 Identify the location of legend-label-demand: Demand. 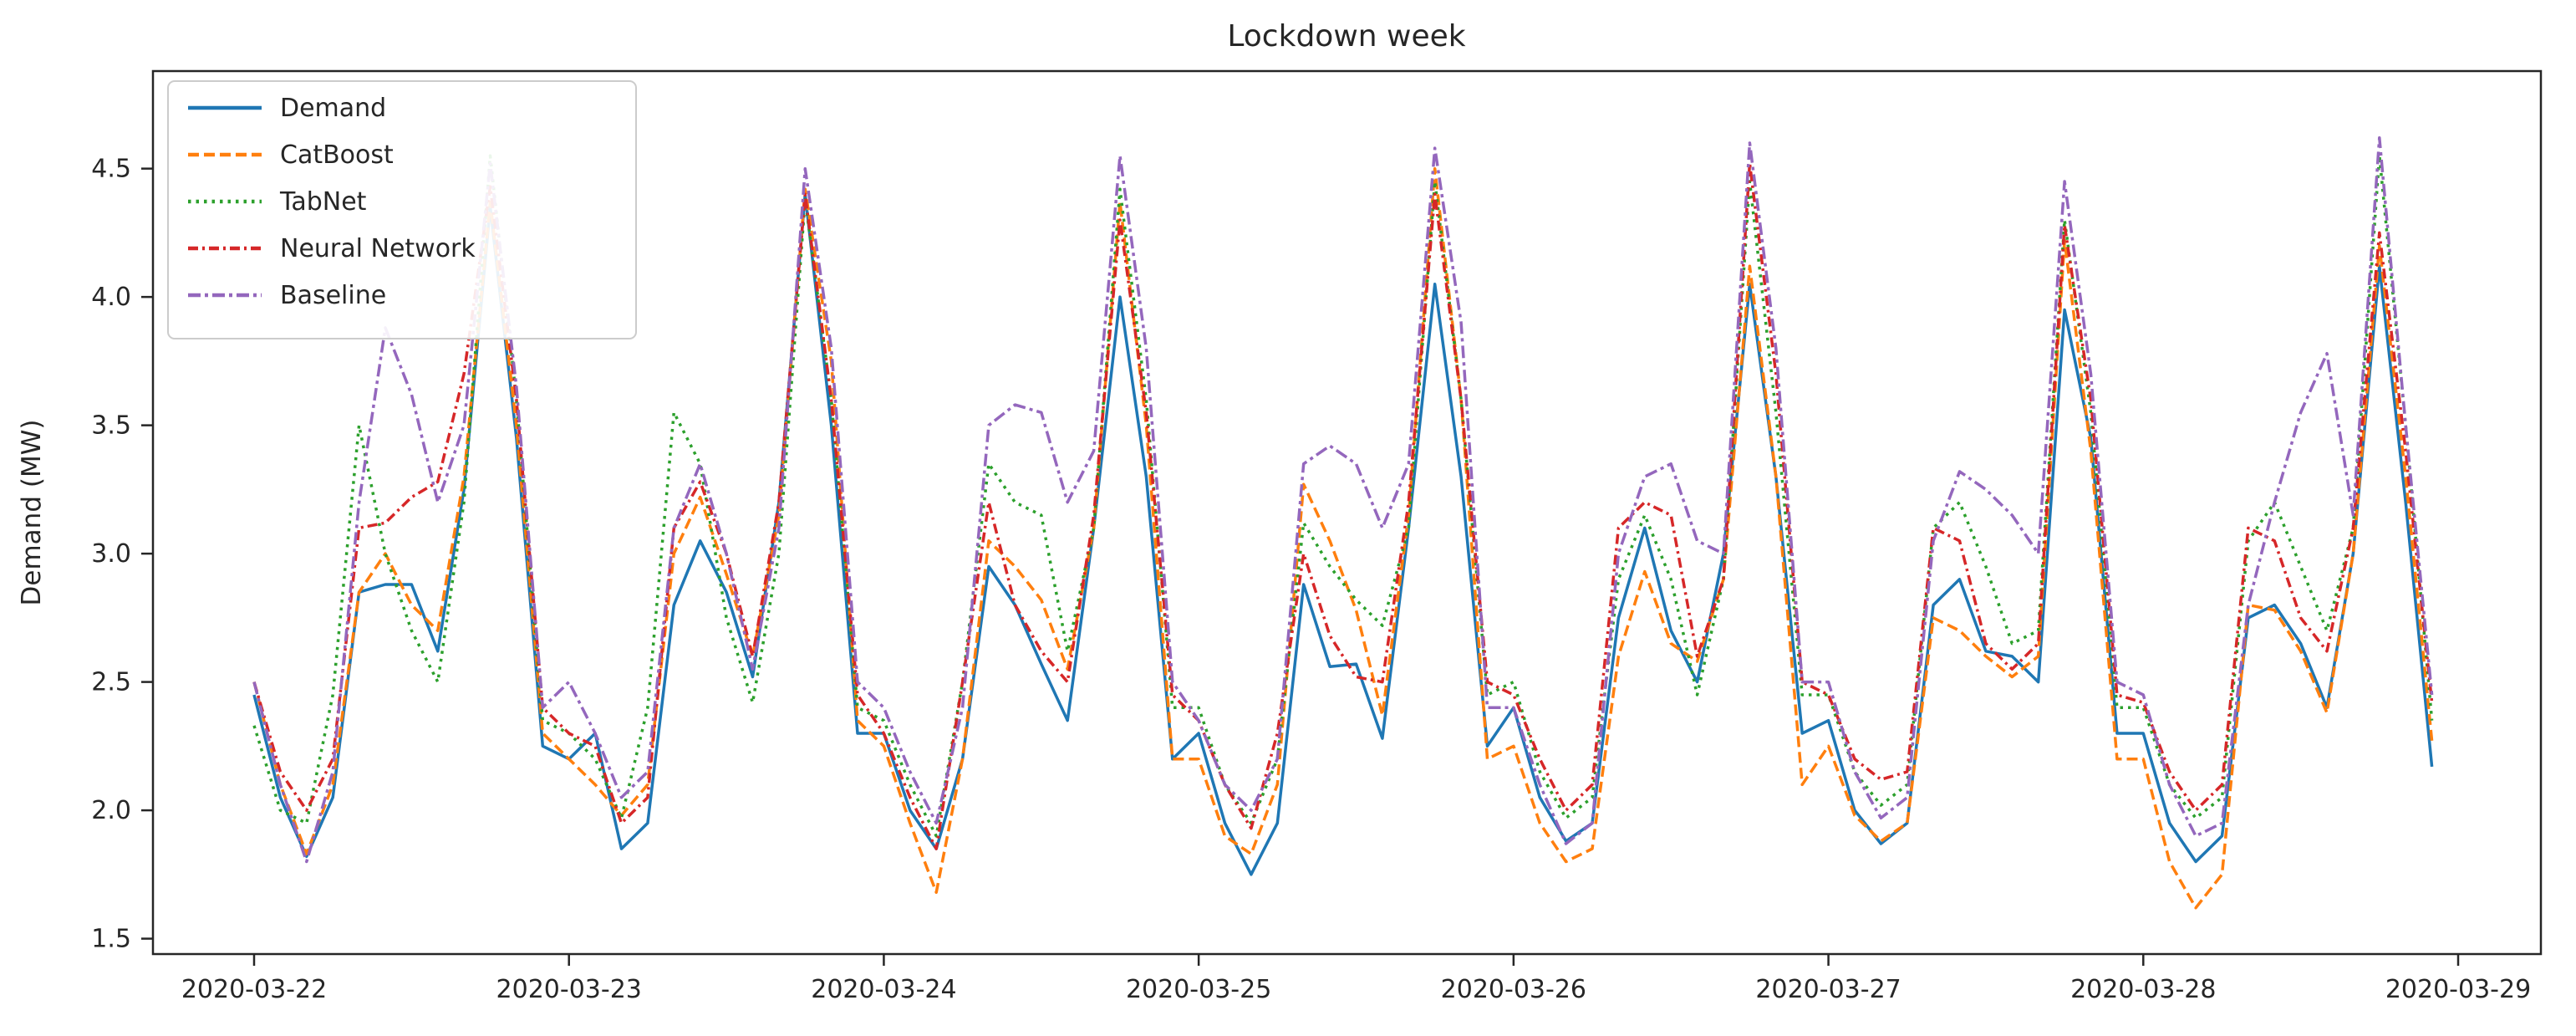
(333, 109).